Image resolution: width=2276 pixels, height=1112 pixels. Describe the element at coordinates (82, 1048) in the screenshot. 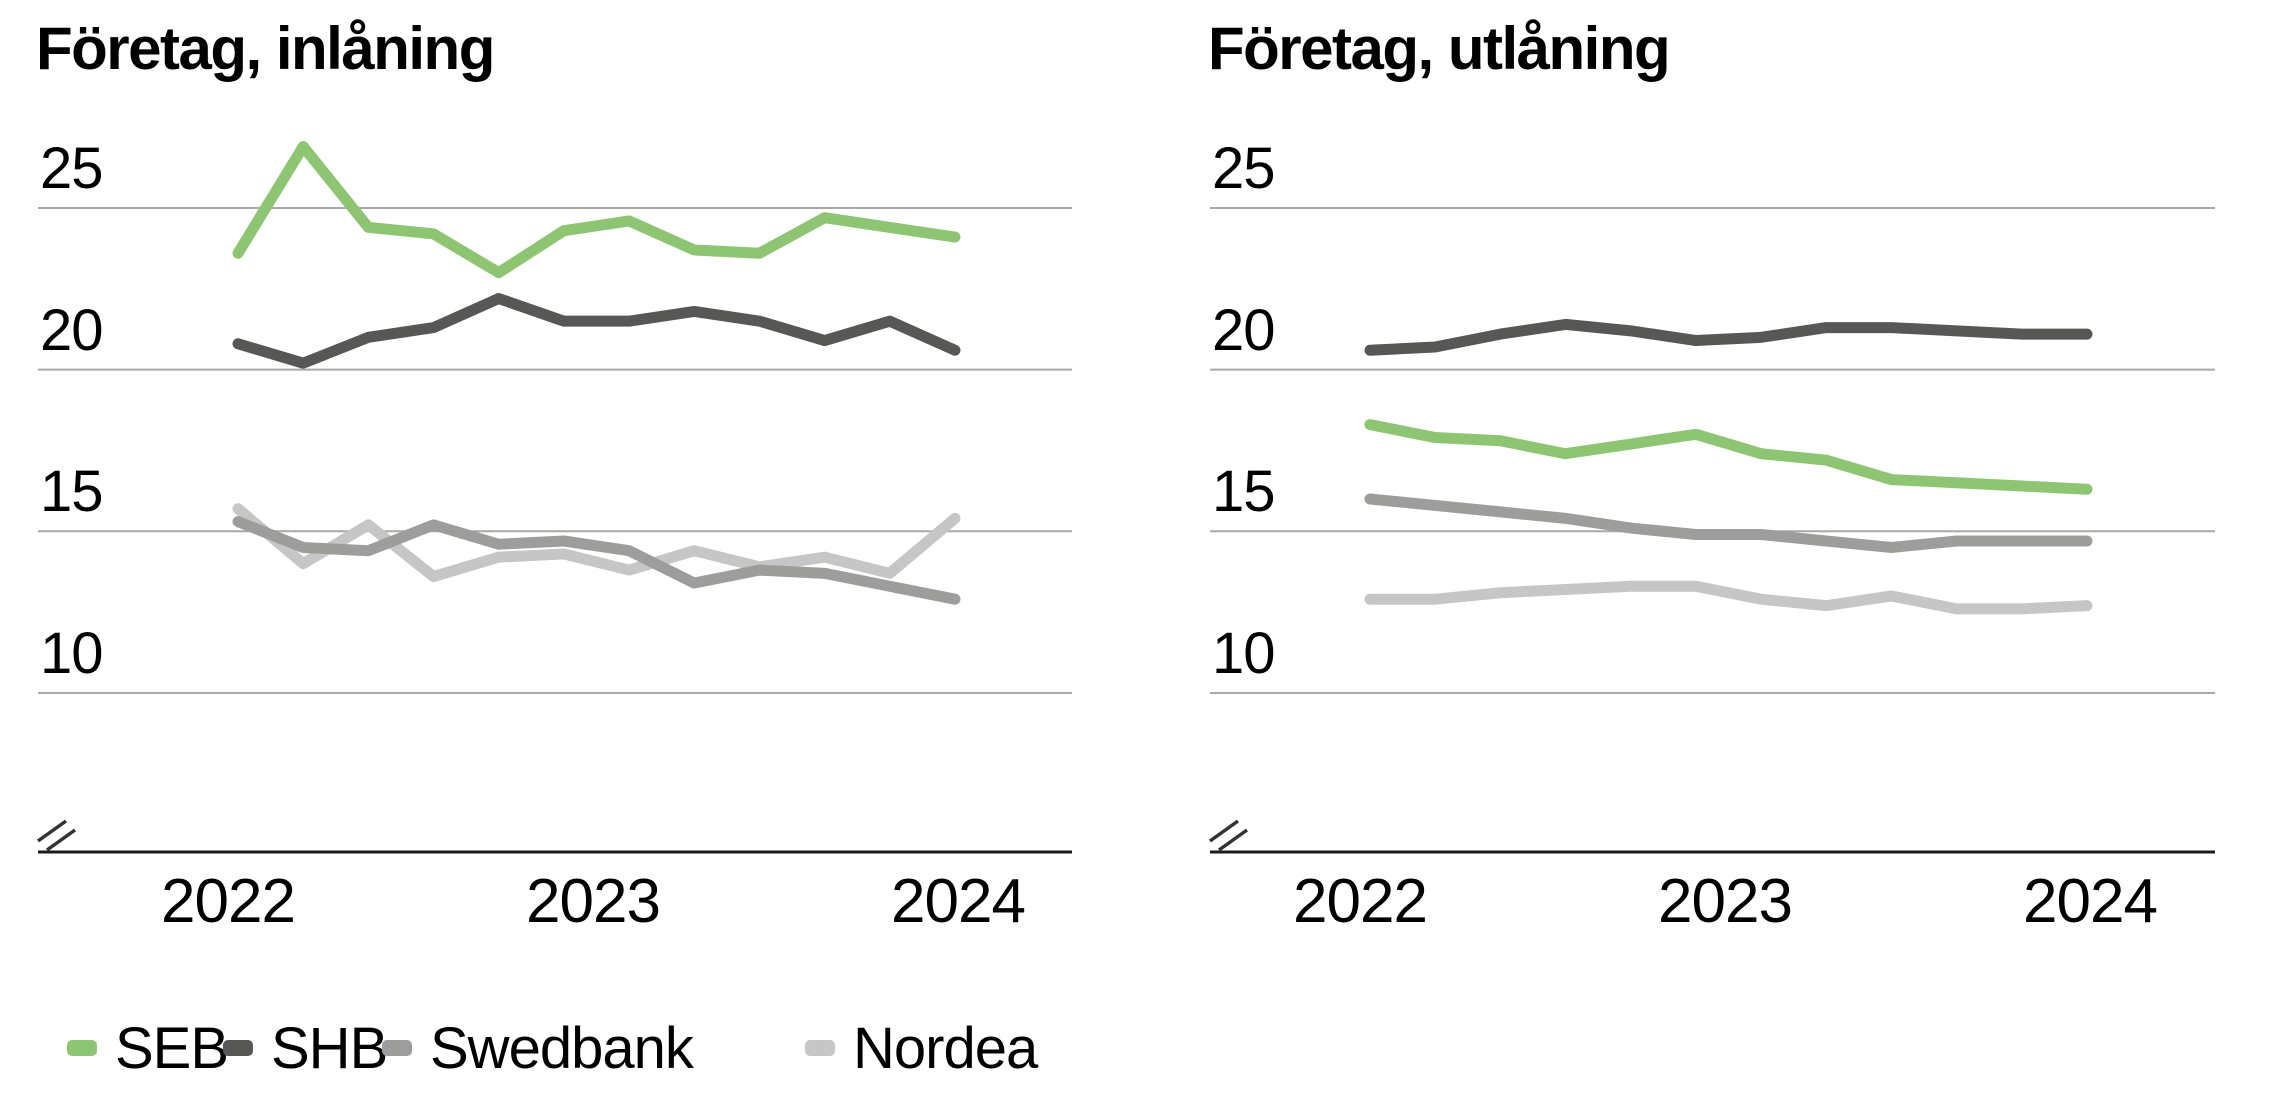

I see `seb-line-swatch-icon` at that location.